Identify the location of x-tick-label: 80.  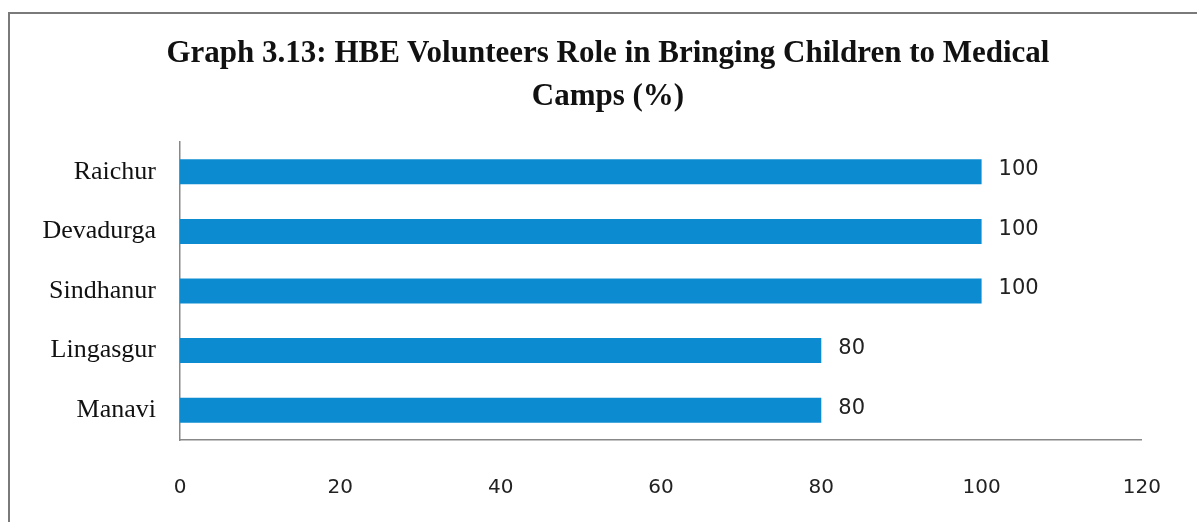
(821, 486).